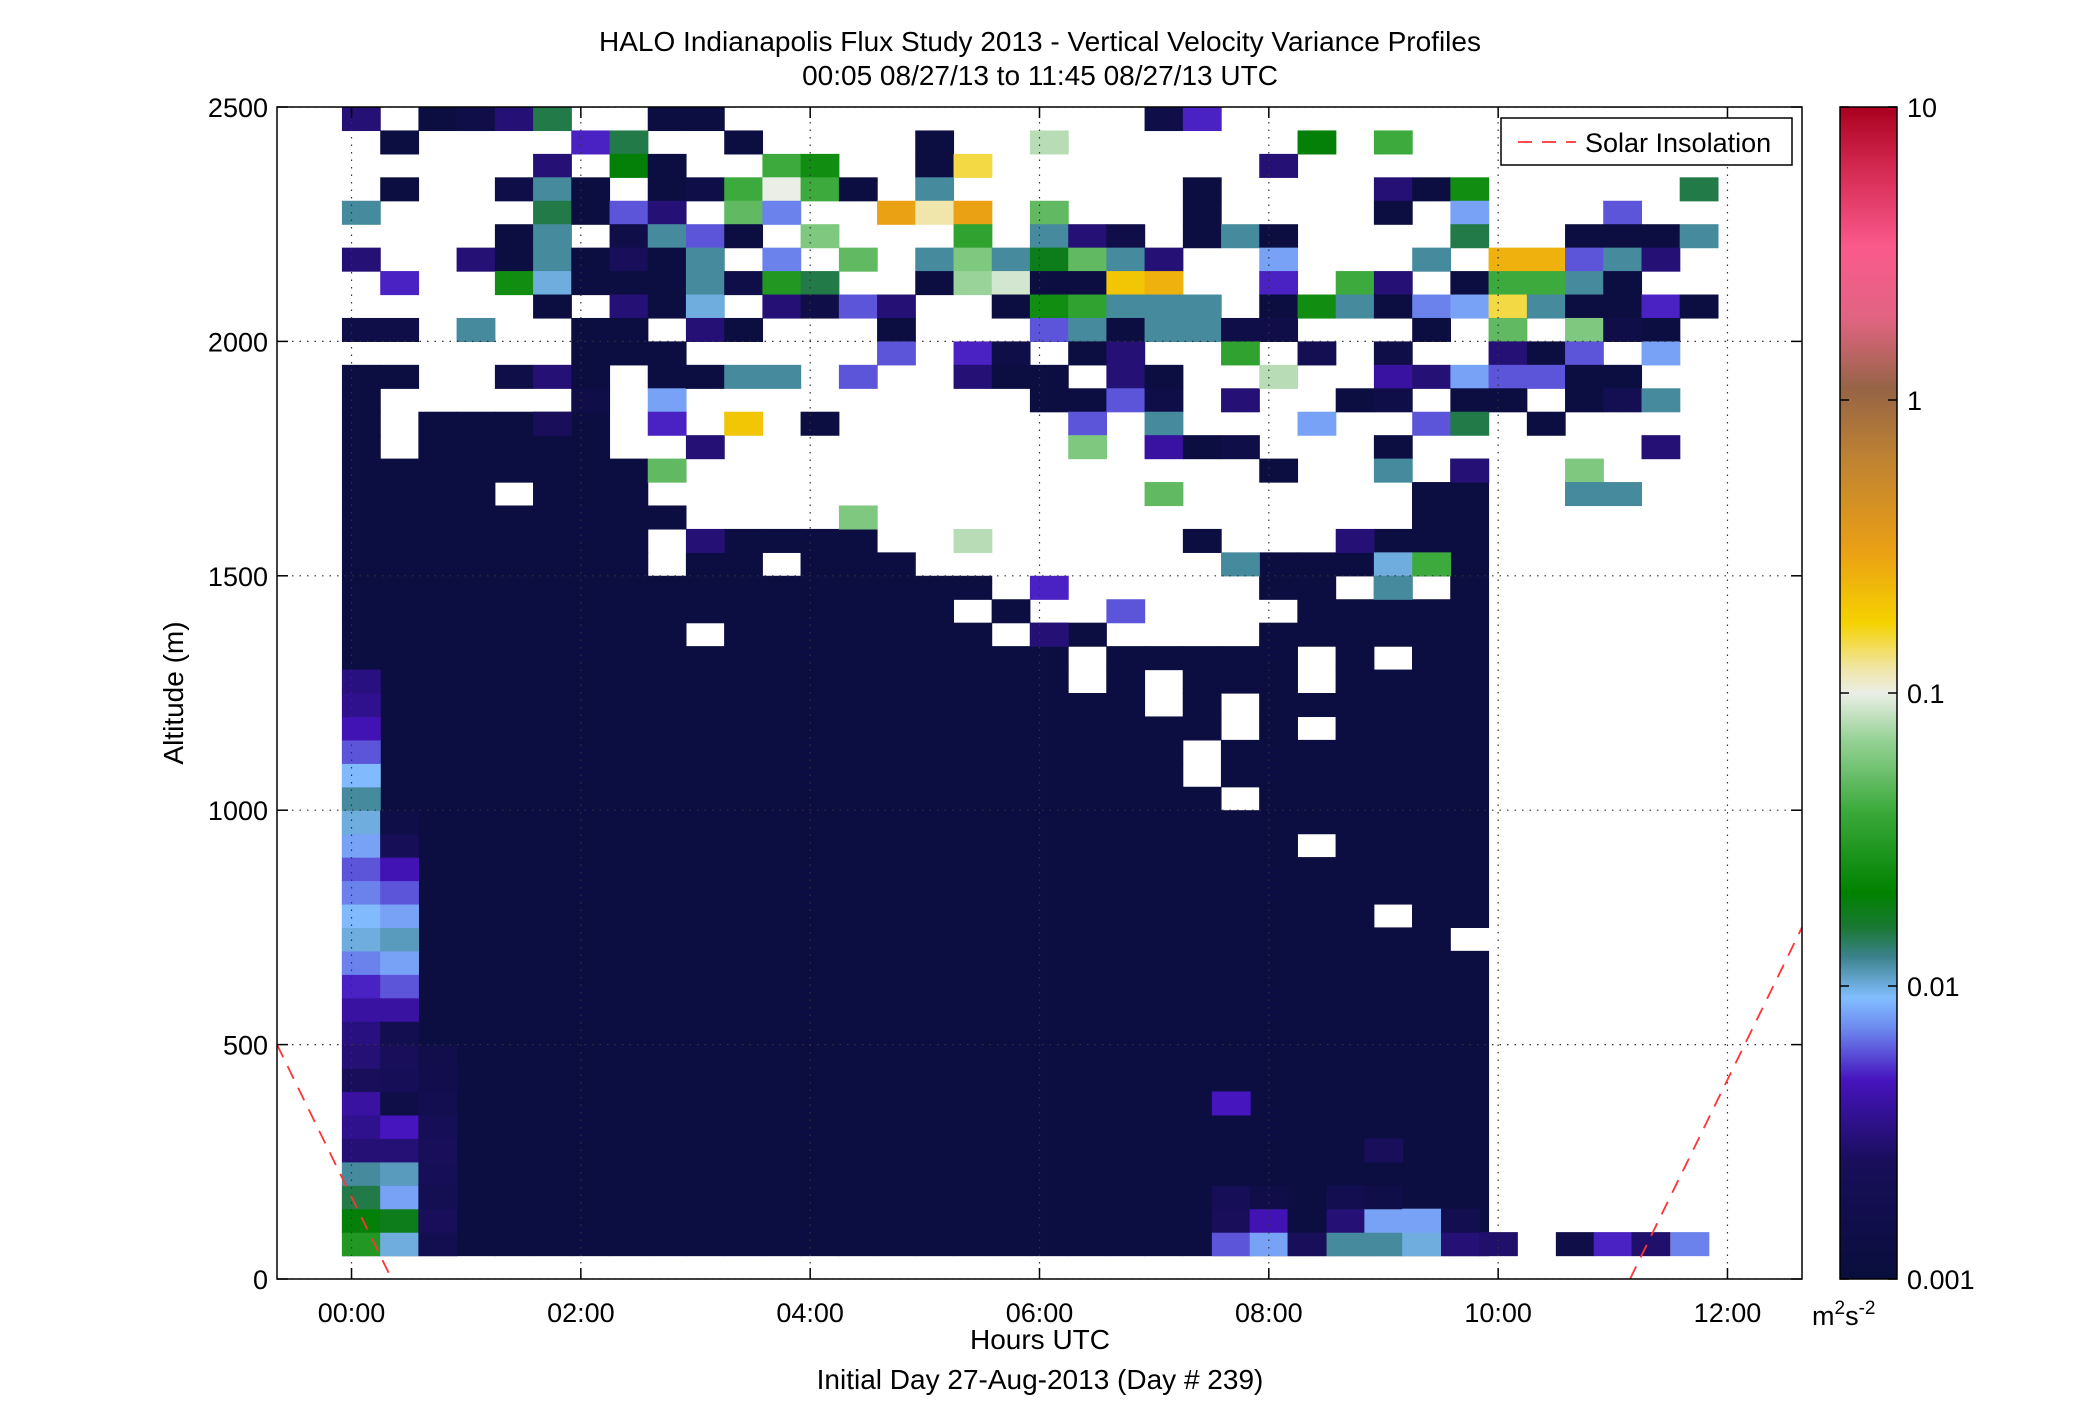  I want to click on colorbar-gradient, so click(1868, 693).